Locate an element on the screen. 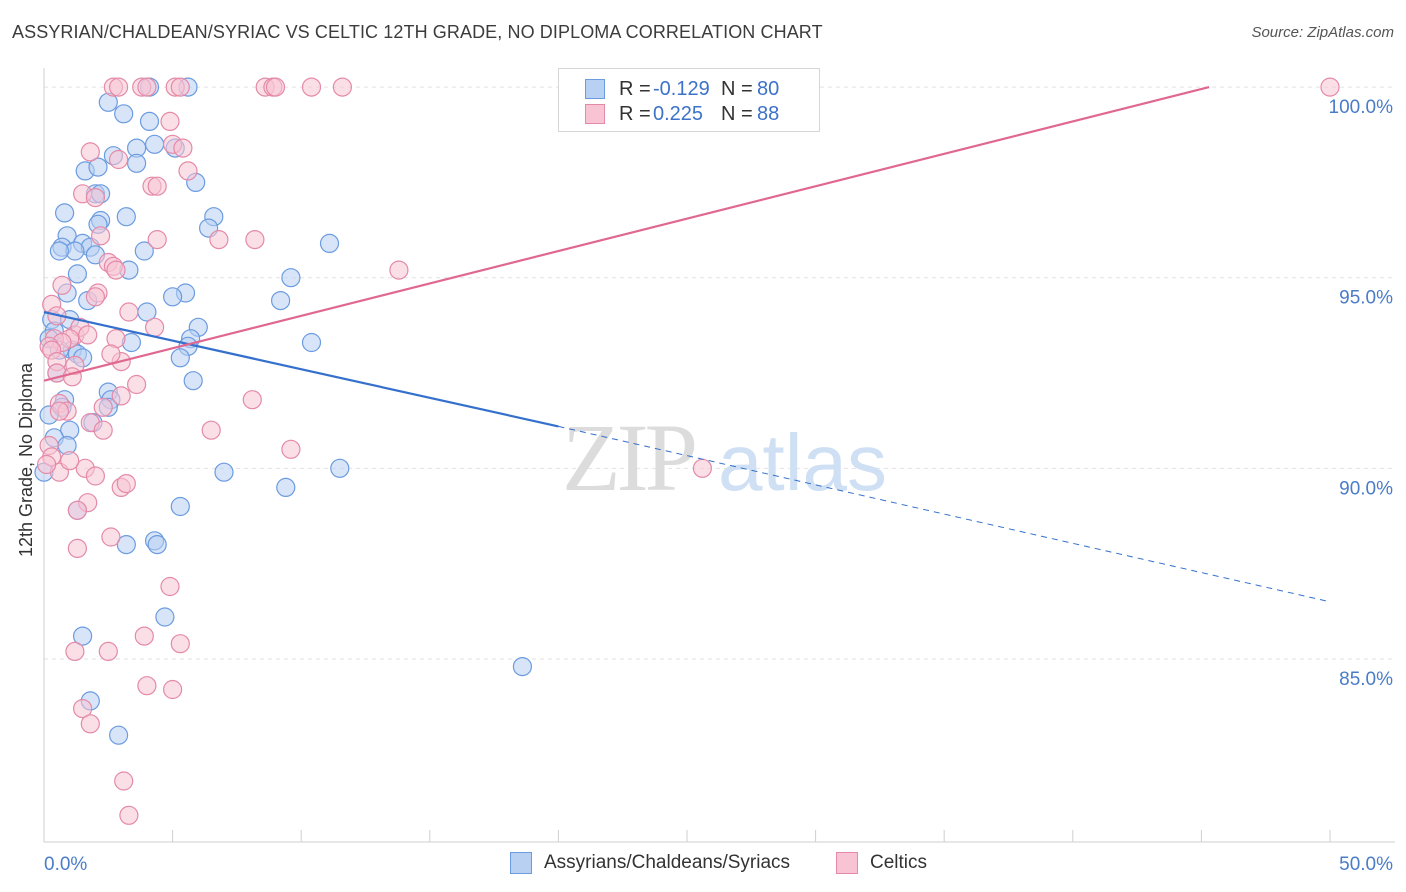  x-tick-label: 50.0% is located at coordinates (1366, 864).